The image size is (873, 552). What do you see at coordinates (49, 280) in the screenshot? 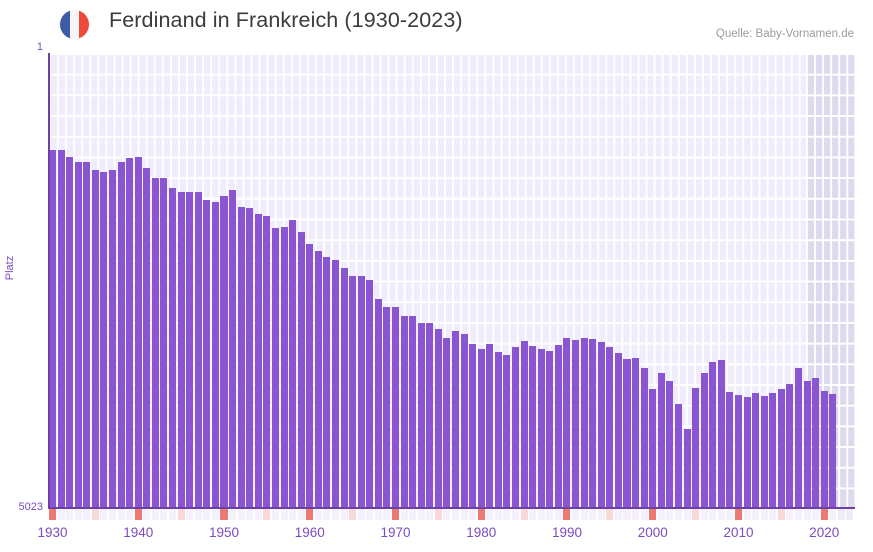
I see `y-axis-line` at bounding box center [49, 280].